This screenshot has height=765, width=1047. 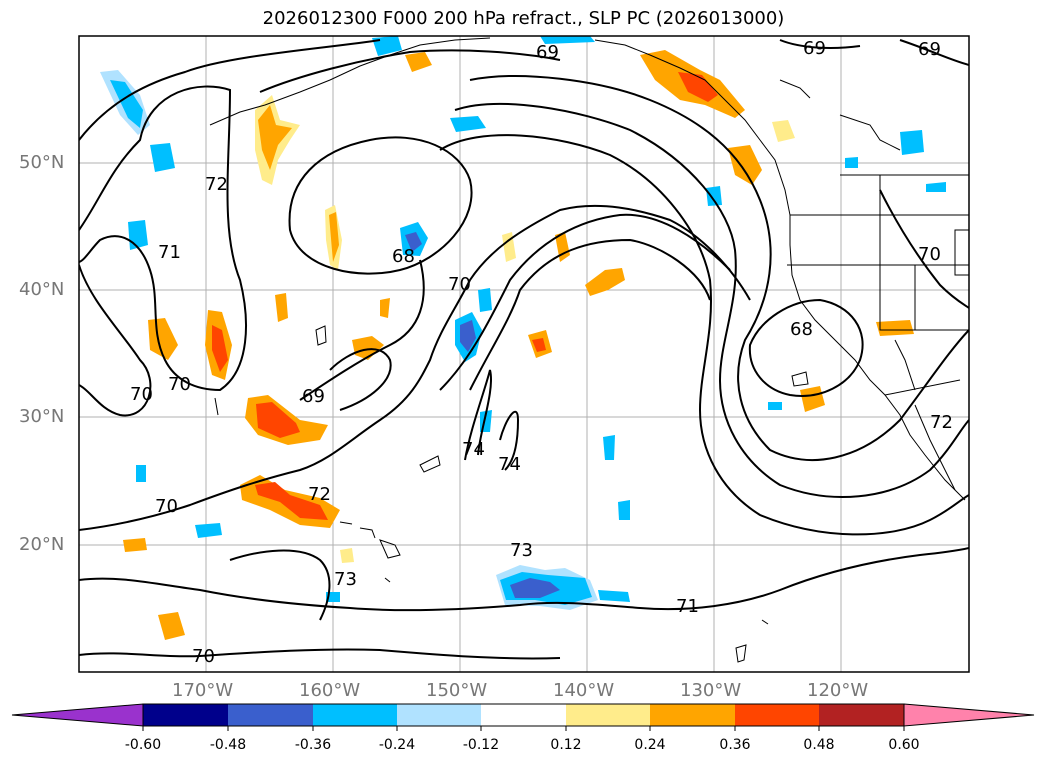 I want to click on colorbar-tick-label: 0.48, so click(x=819, y=745).